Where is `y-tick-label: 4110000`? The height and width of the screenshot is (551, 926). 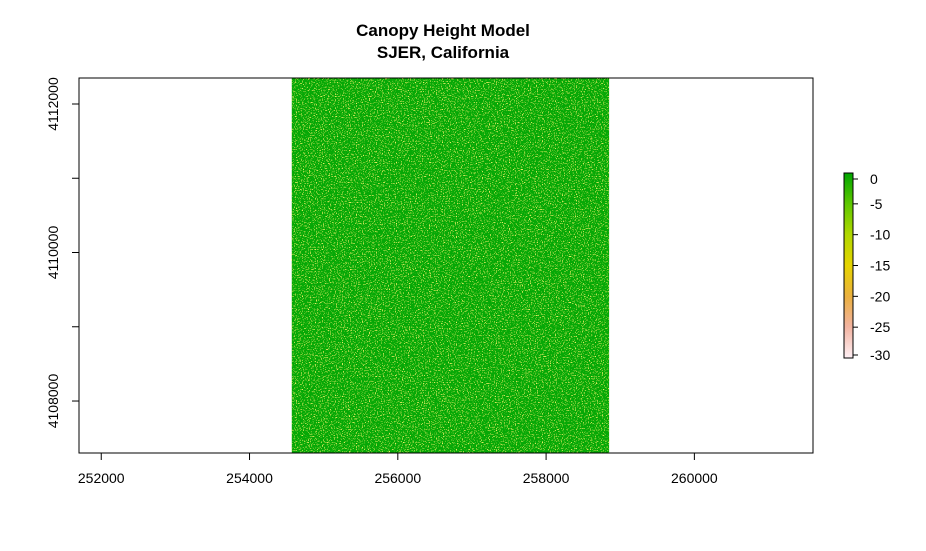 y-tick-label: 4110000 is located at coordinates (53, 253).